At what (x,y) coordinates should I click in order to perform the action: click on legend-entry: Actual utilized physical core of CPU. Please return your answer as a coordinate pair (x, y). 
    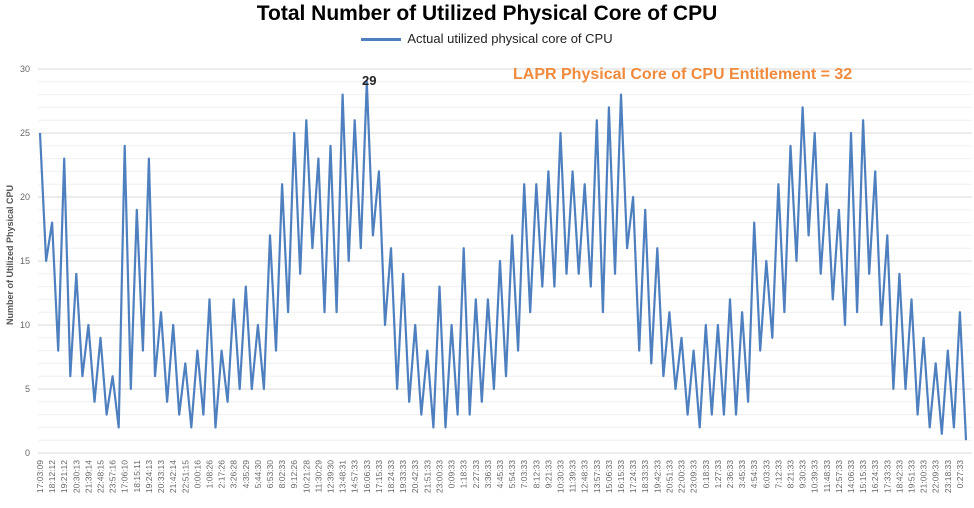
    Looking at the image, I should click on (510, 38).